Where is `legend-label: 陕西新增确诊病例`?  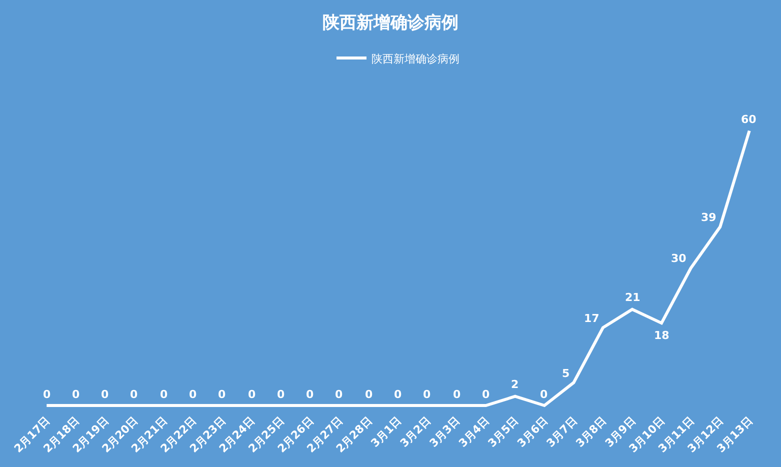 legend-label: 陕西新增确诊病例 is located at coordinates (416, 59).